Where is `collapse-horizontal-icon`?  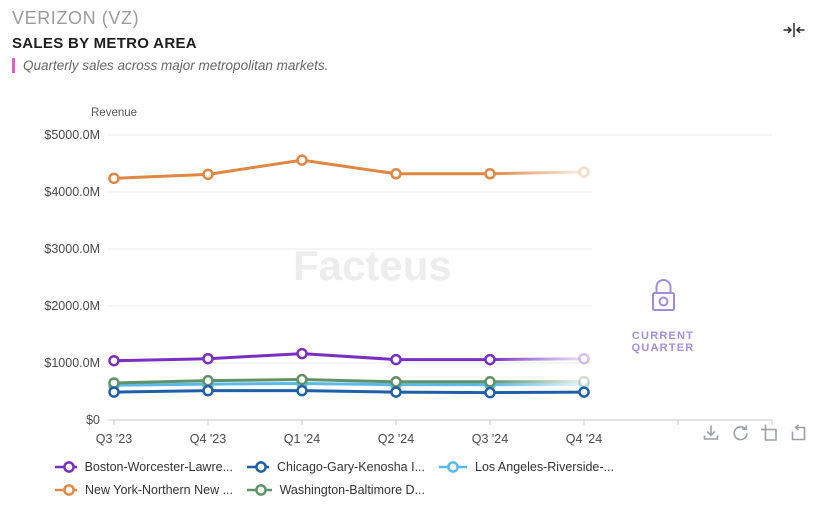 collapse-horizontal-icon is located at coordinates (794, 30).